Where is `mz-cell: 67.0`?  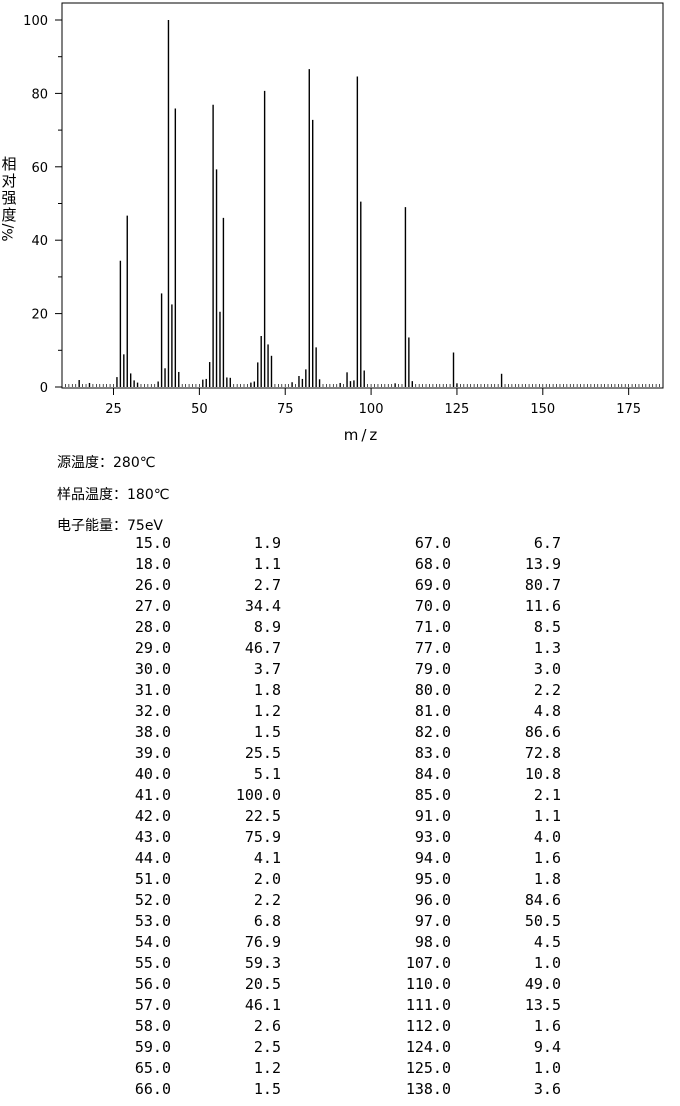 mz-cell: 67.0 is located at coordinates (432, 543).